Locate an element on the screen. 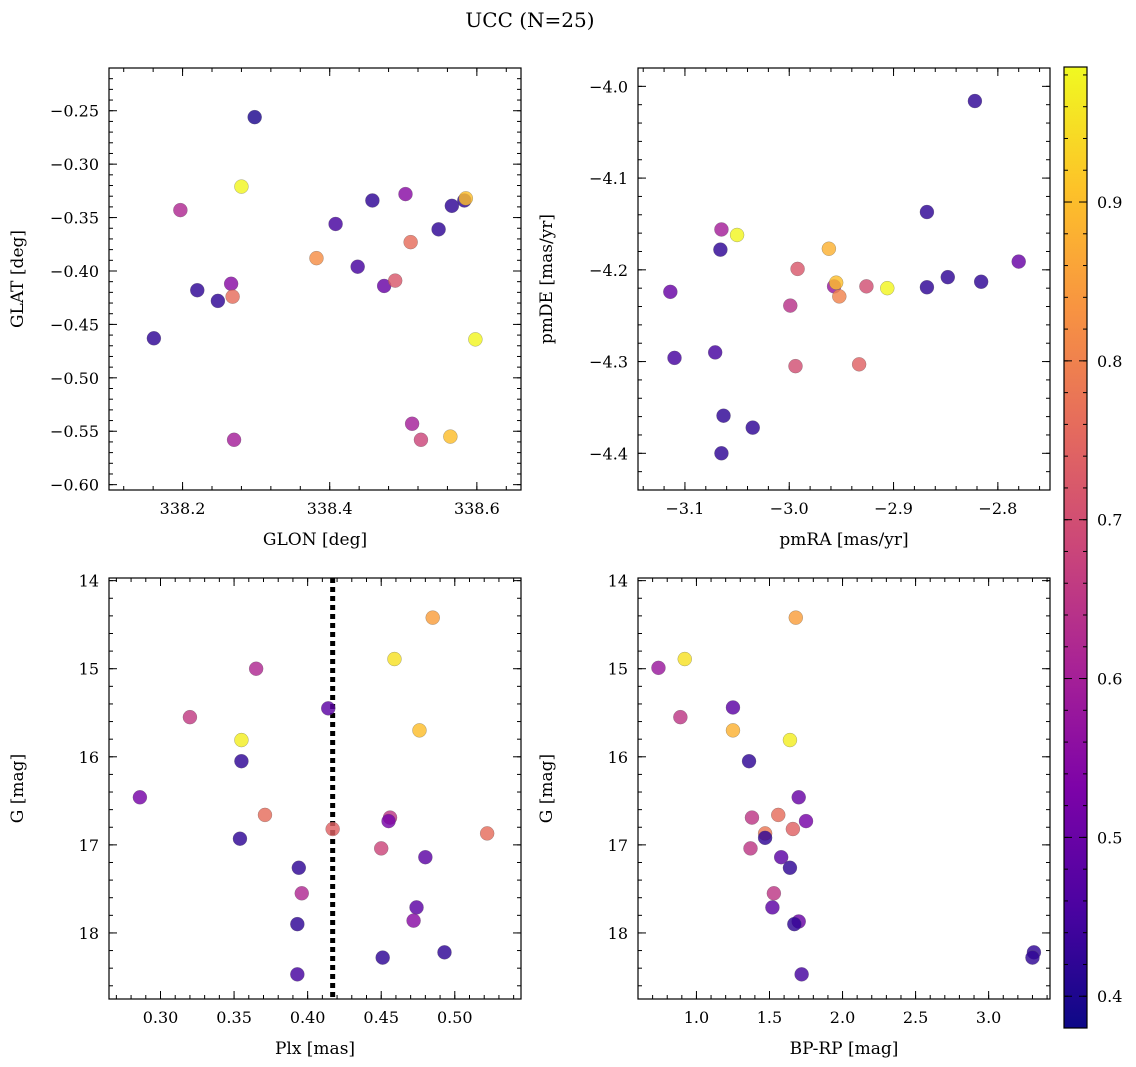  y-tick-label: 15 is located at coordinates (618, 669).